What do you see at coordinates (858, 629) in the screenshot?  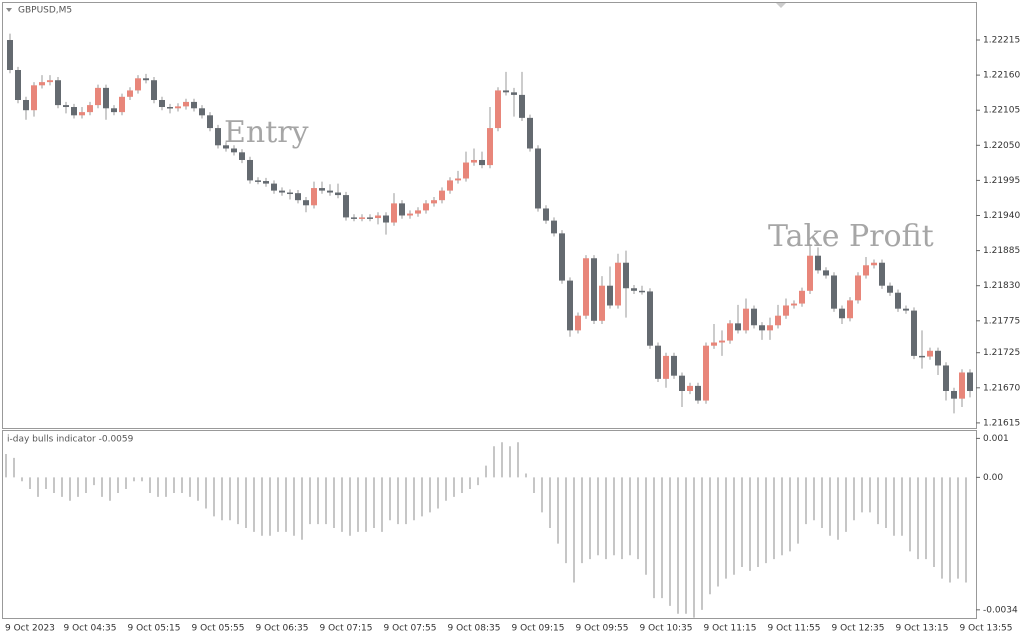 I see `x-tick-label: 9 Oct 12:35` at bounding box center [858, 629].